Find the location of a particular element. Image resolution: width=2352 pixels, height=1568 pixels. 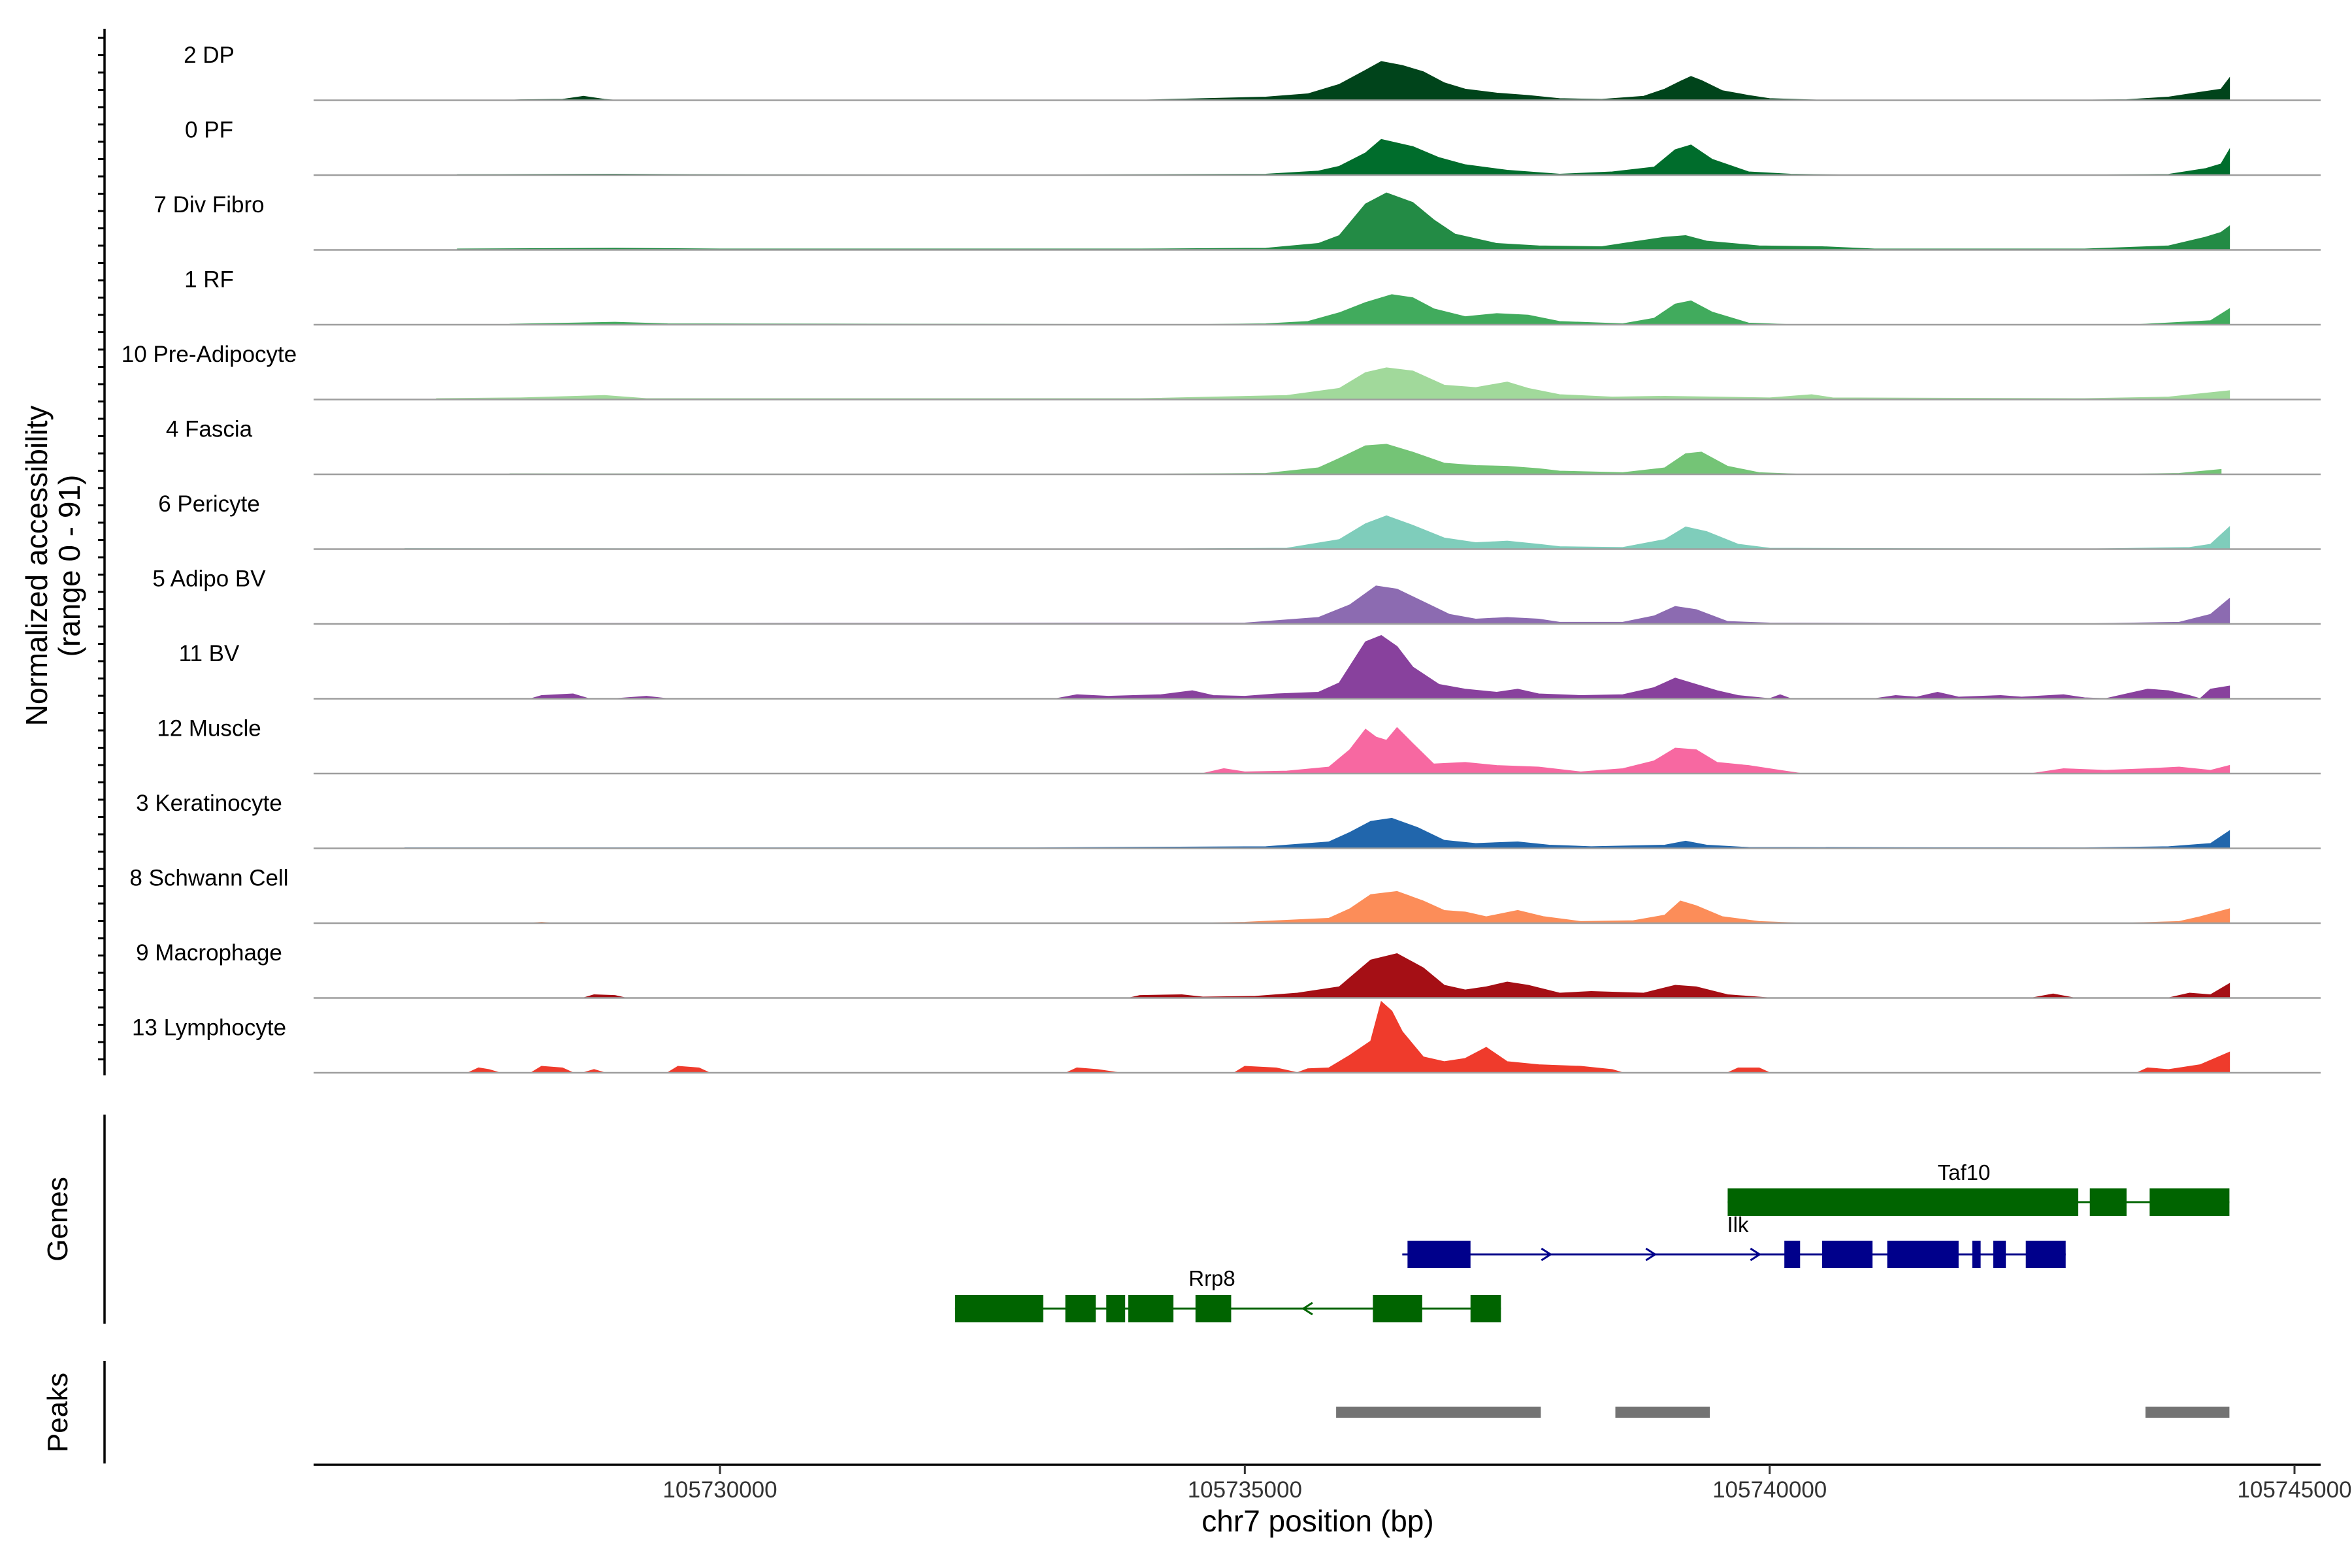

track-label: 4 Fascia is located at coordinates (209, 429).